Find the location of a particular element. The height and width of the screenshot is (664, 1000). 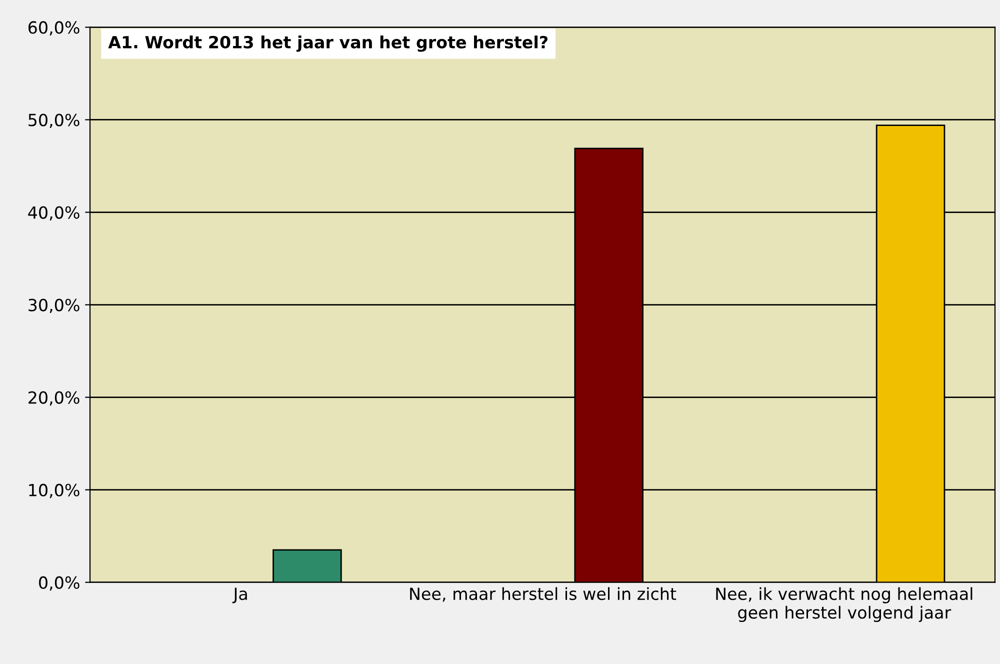

y-tick-label: 30,0% is located at coordinates (54, 306).